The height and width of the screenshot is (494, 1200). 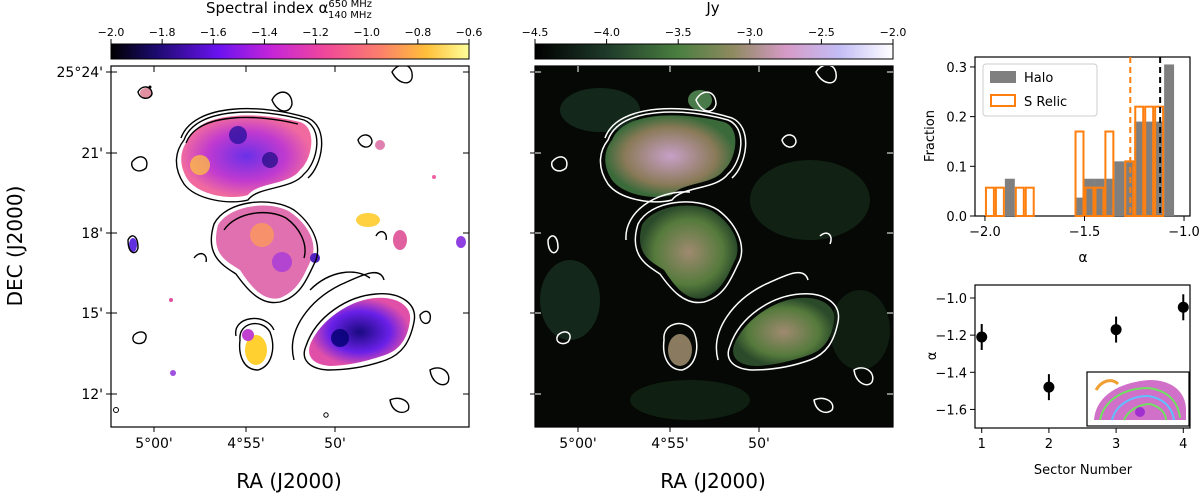 What do you see at coordinates (267, 8) in the screenshot?
I see `left-colorbar-title: Spectral index α` at bounding box center [267, 8].